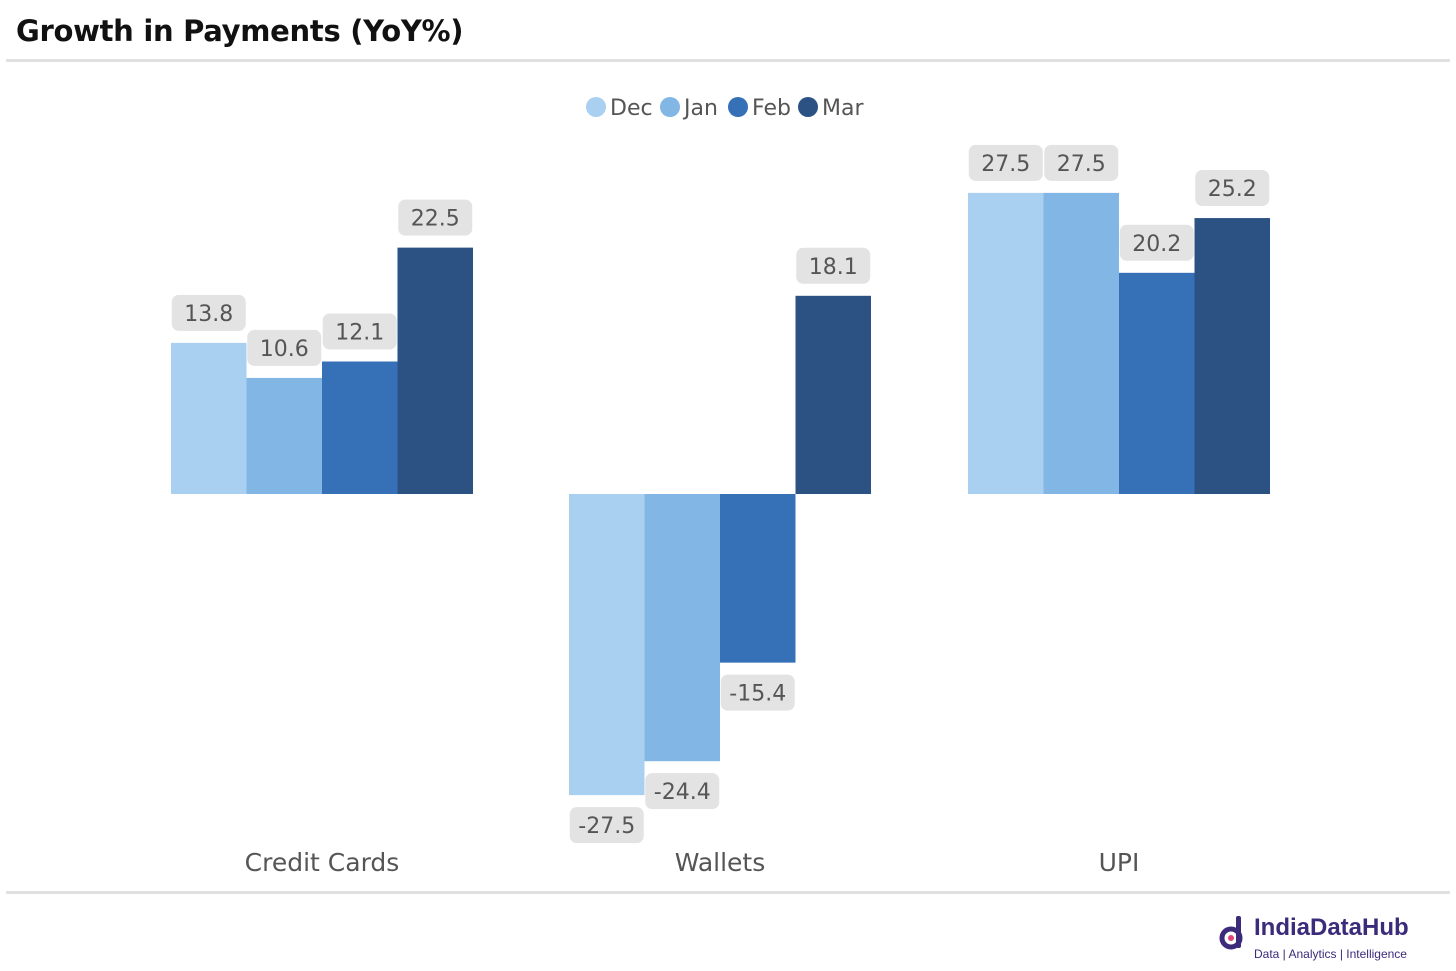  What do you see at coordinates (1232, 356) in the screenshot?
I see `bar-upi-mar` at bounding box center [1232, 356].